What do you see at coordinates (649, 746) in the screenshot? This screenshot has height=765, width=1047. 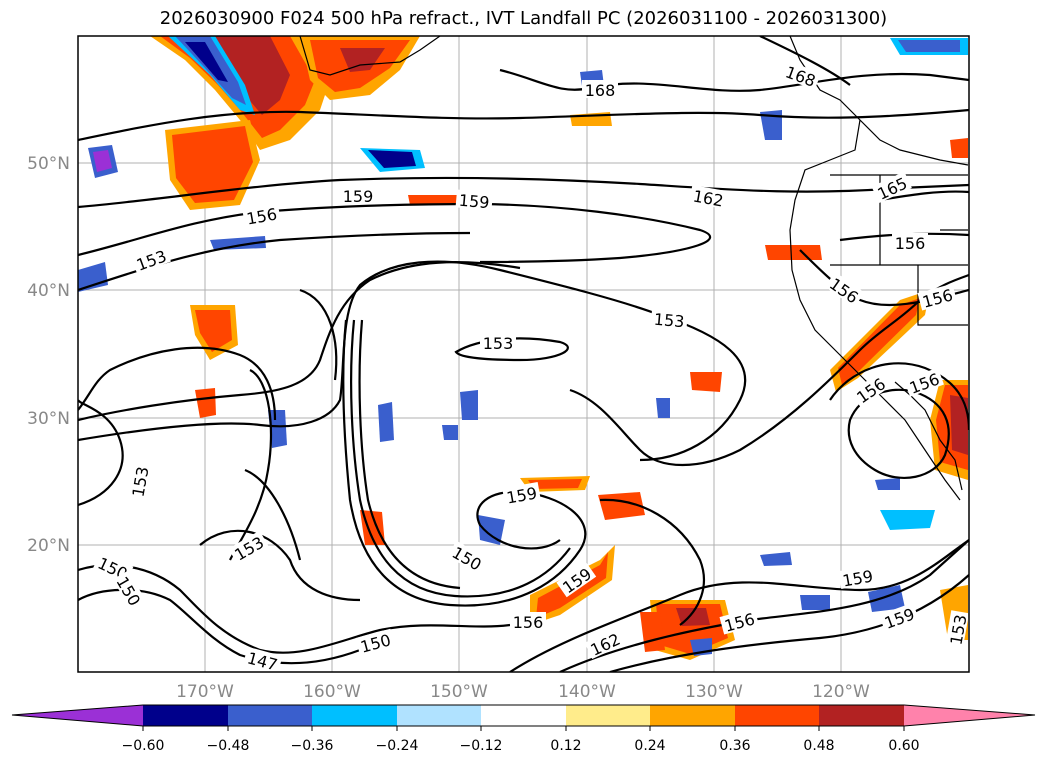 I see `colorbar-tick-label: 0.24` at bounding box center [649, 746].